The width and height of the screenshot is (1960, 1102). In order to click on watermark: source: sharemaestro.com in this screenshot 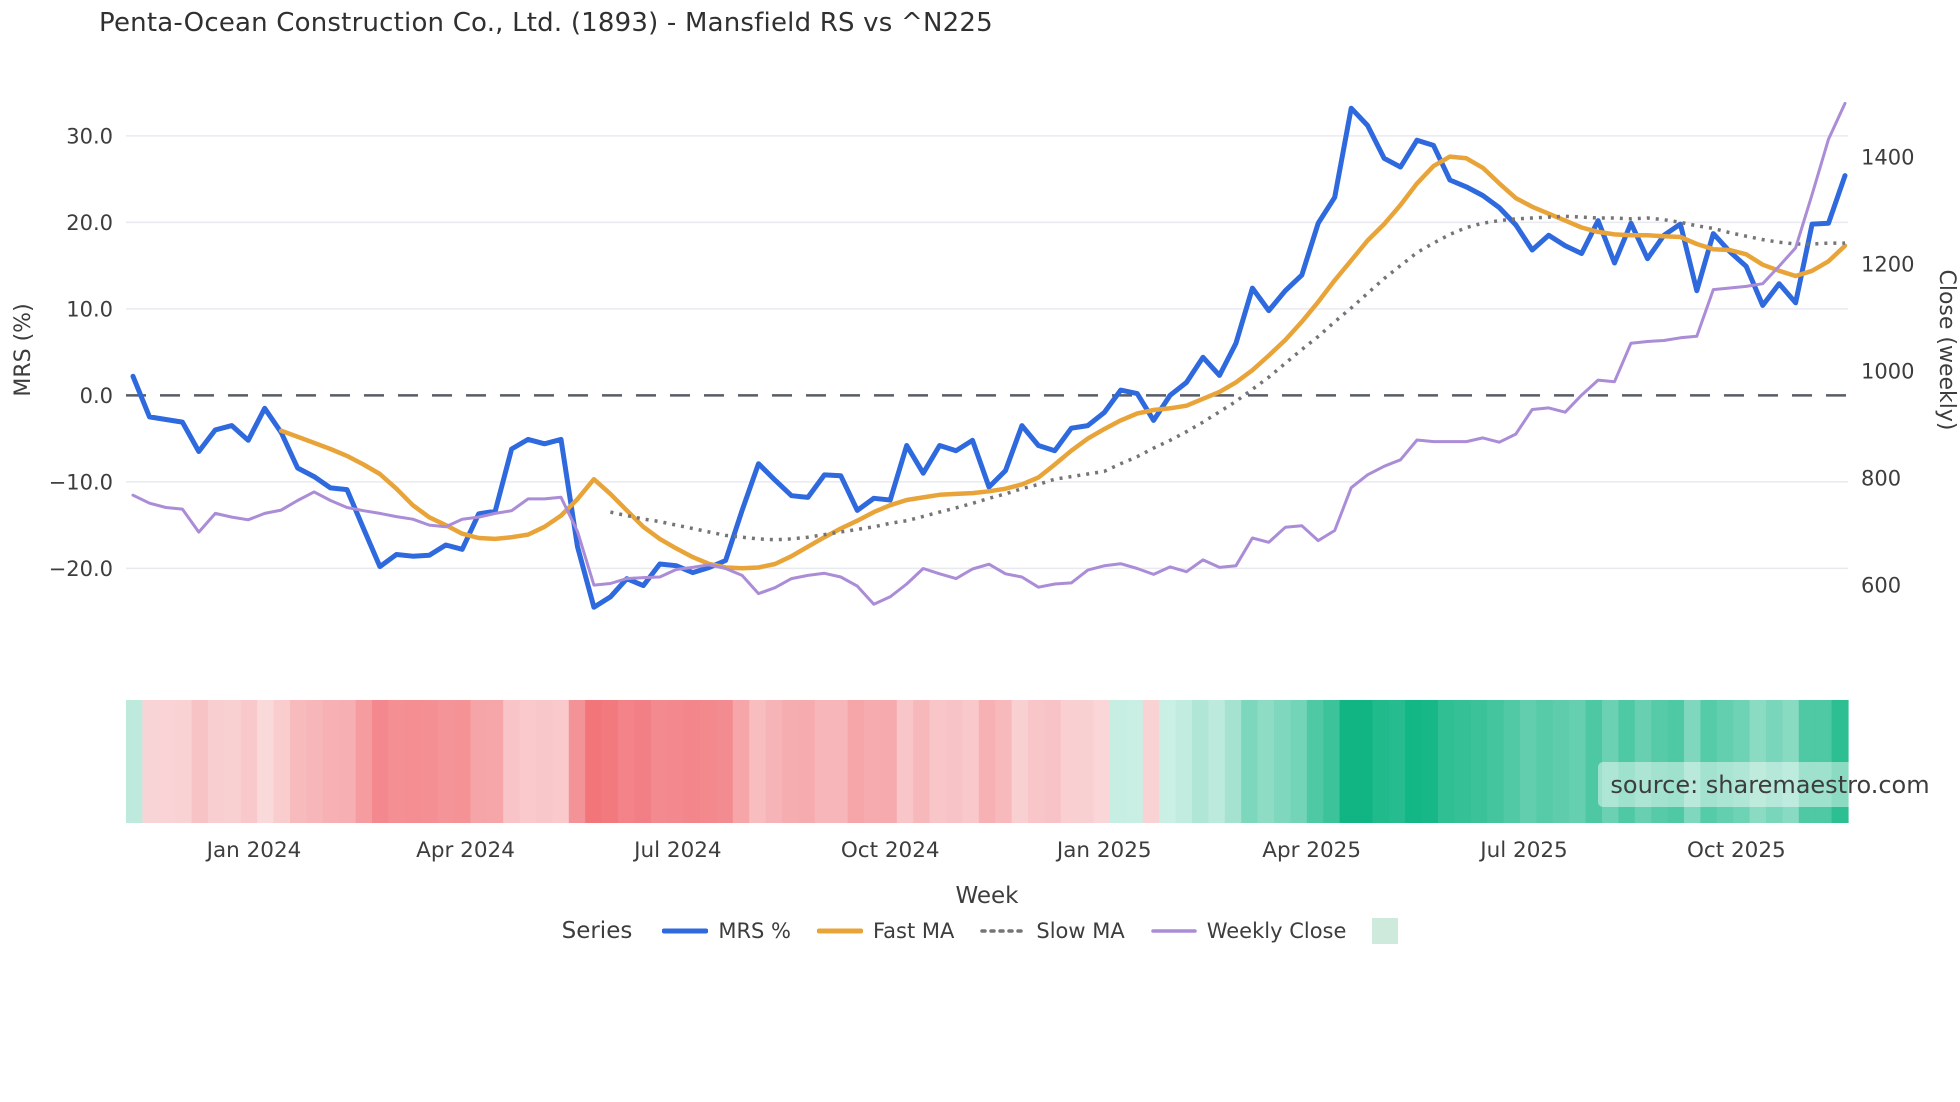, I will do `click(1770, 784)`.